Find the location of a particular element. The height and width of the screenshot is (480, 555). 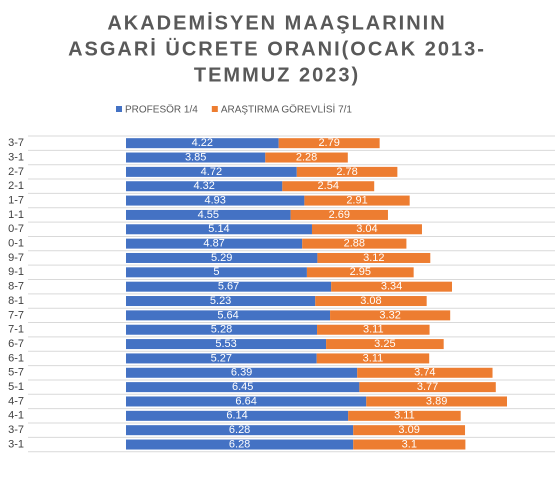

data-label: 2.95 is located at coordinates (360, 272).